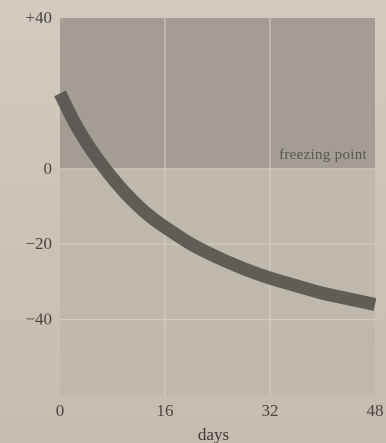 The height and width of the screenshot is (443, 386). What do you see at coordinates (48, 168) in the screenshot?
I see `y-tick-label: 0` at bounding box center [48, 168].